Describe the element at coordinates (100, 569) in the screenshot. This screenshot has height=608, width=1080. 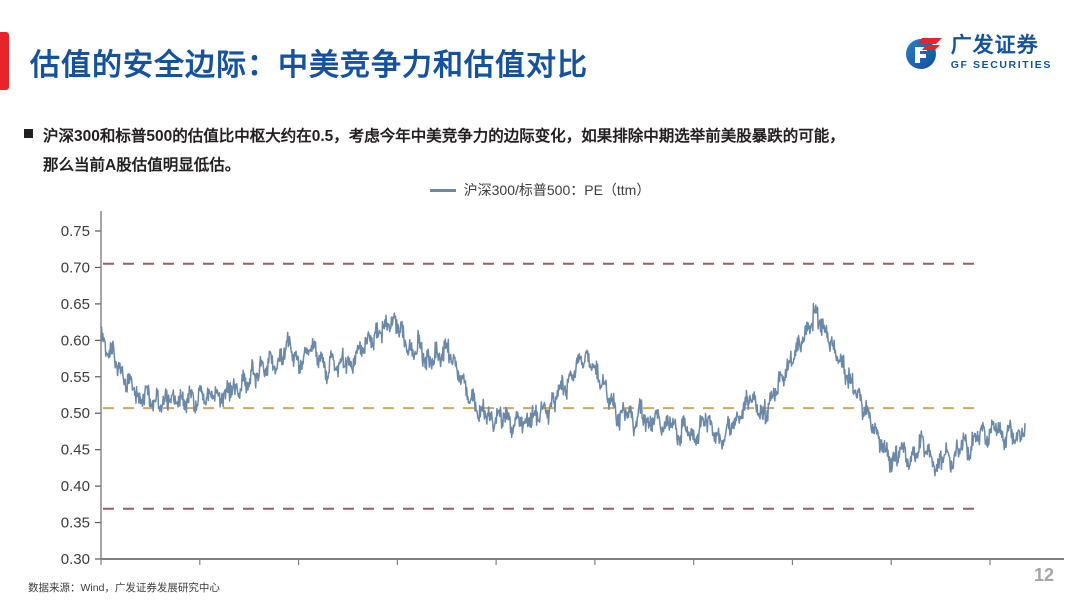
I see `x-axis-label: 2016` at that location.